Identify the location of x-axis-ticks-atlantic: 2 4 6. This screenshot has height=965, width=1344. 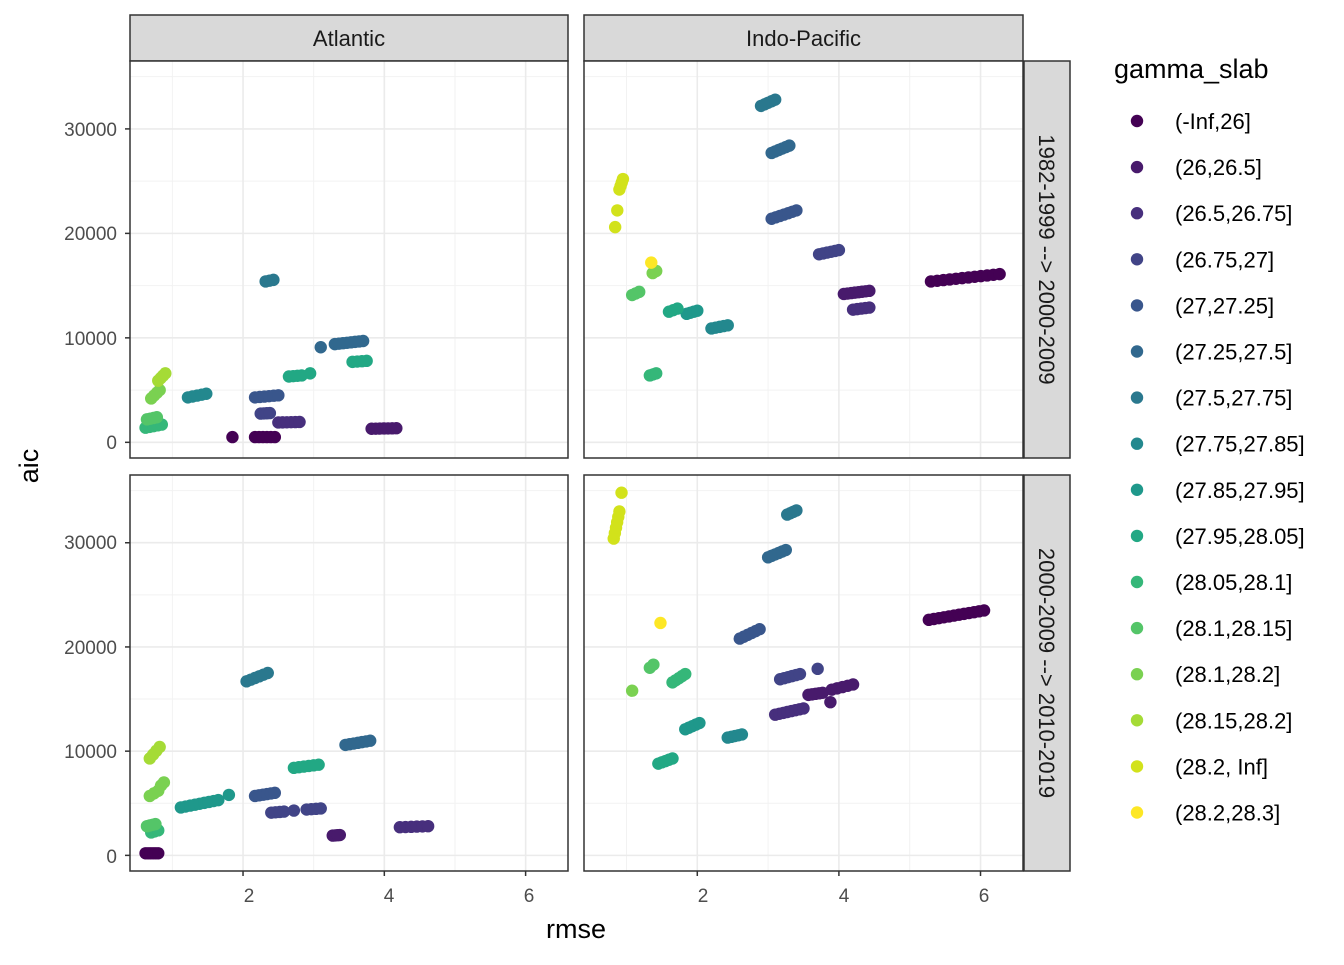
(389, 896).